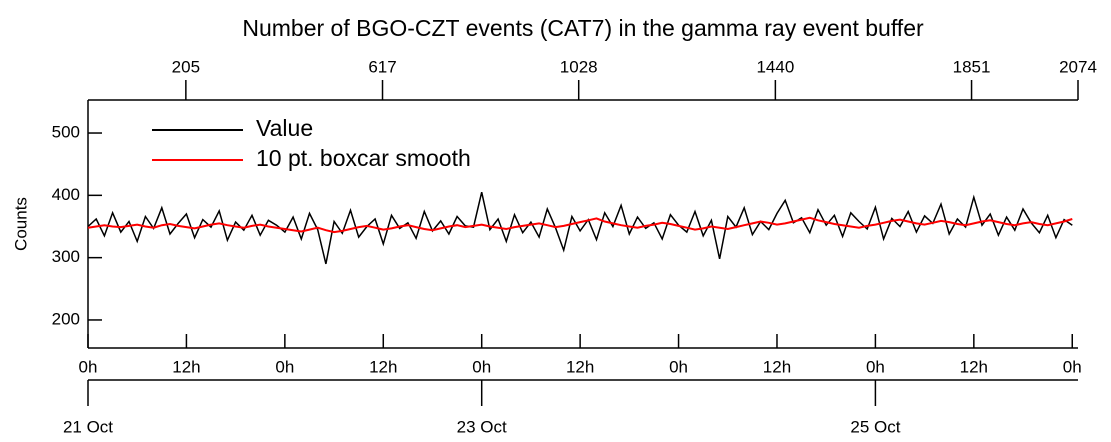  I want to click on y-tick-label: 200, so click(66, 318).